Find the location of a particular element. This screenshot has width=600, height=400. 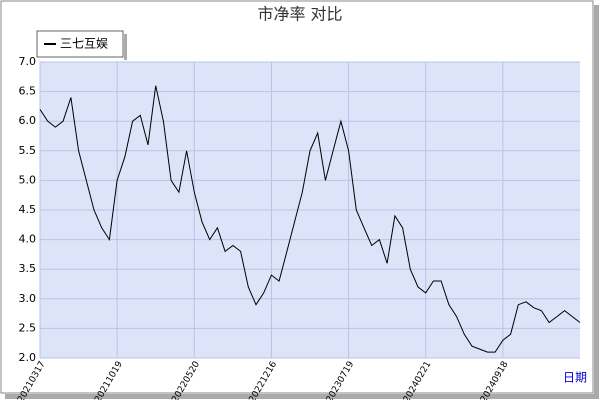

y-tick-label: 3.5 is located at coordinates (28, 268).